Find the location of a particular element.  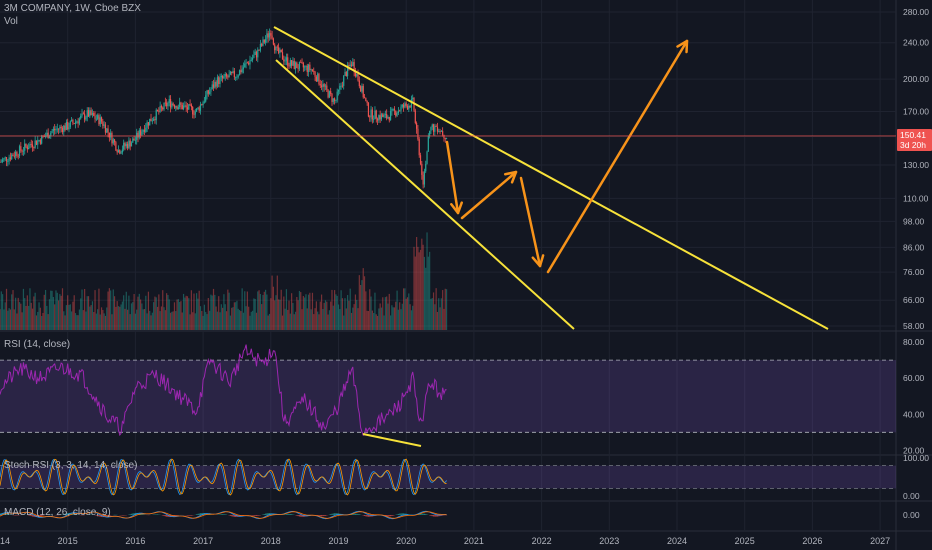

symbol-title: 3M COMPANY, 1W, Cboe BZX is located at coordinates (72, 8).